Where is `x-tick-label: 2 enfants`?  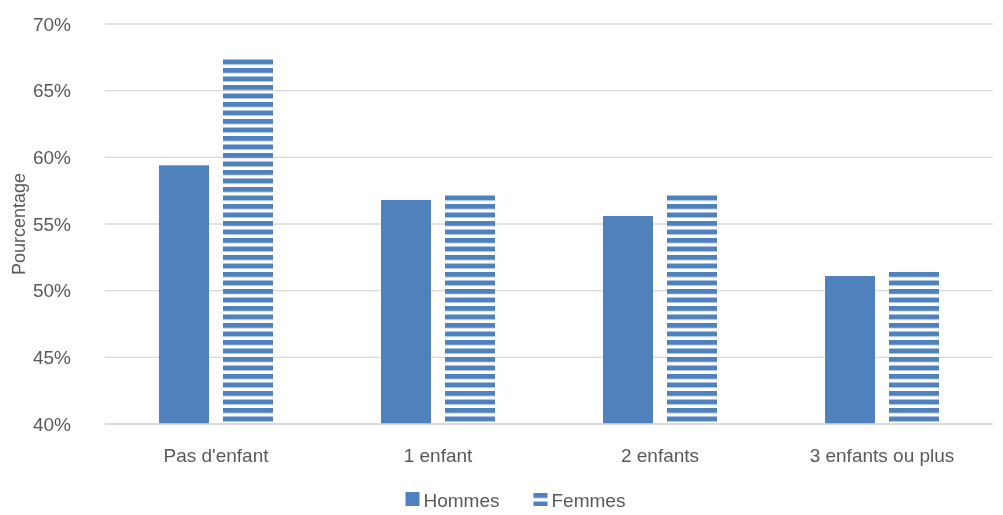 x-tick-label: 2 enfants is located at coordinates (660, 455).